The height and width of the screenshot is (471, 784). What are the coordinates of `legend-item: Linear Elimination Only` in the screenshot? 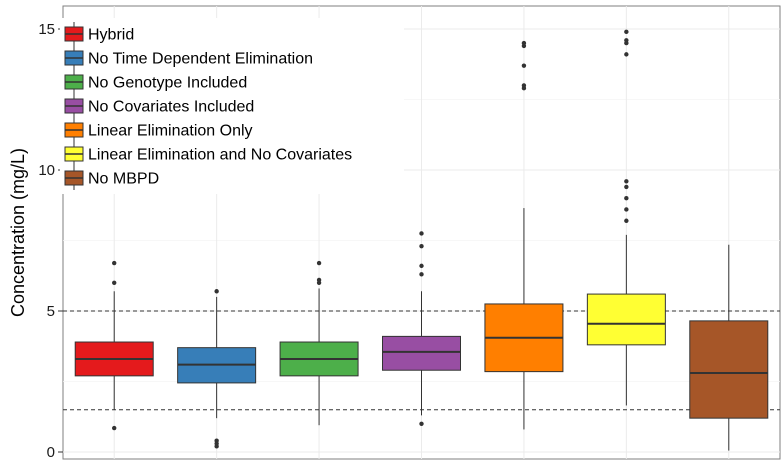 It's located at (158, 130).